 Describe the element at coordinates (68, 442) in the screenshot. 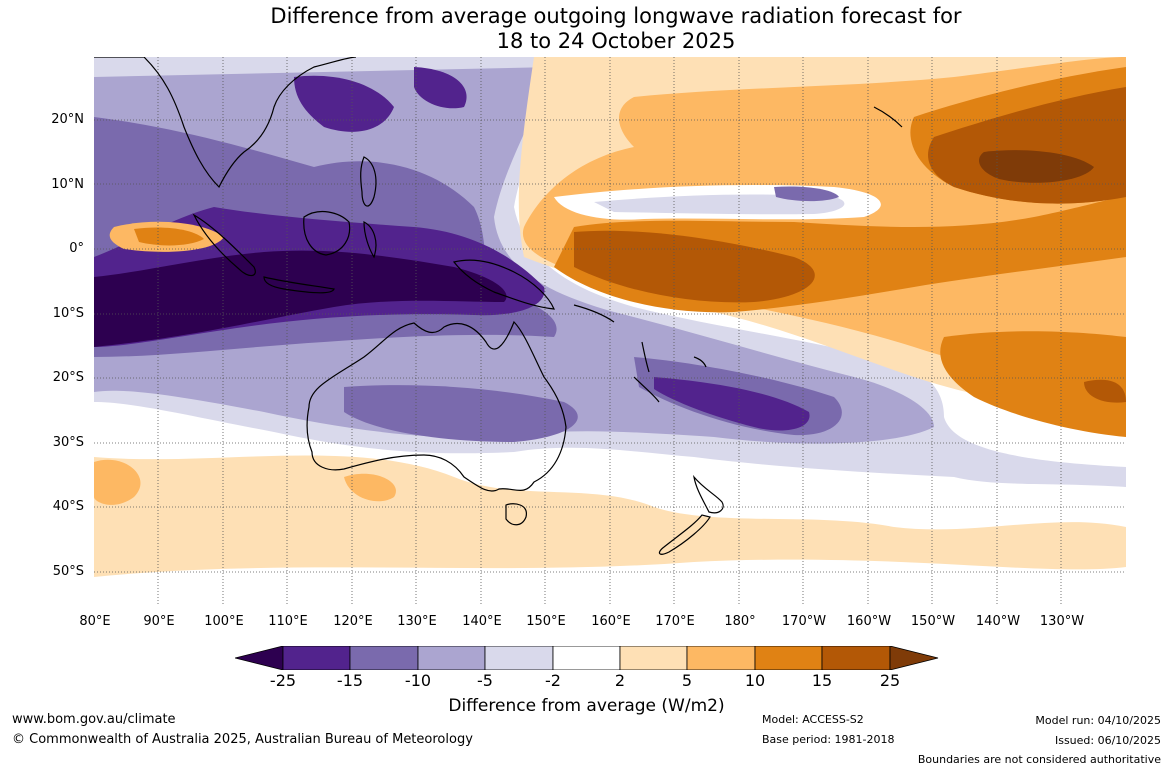

I see `lat-label-30s: 30°S` at that location.